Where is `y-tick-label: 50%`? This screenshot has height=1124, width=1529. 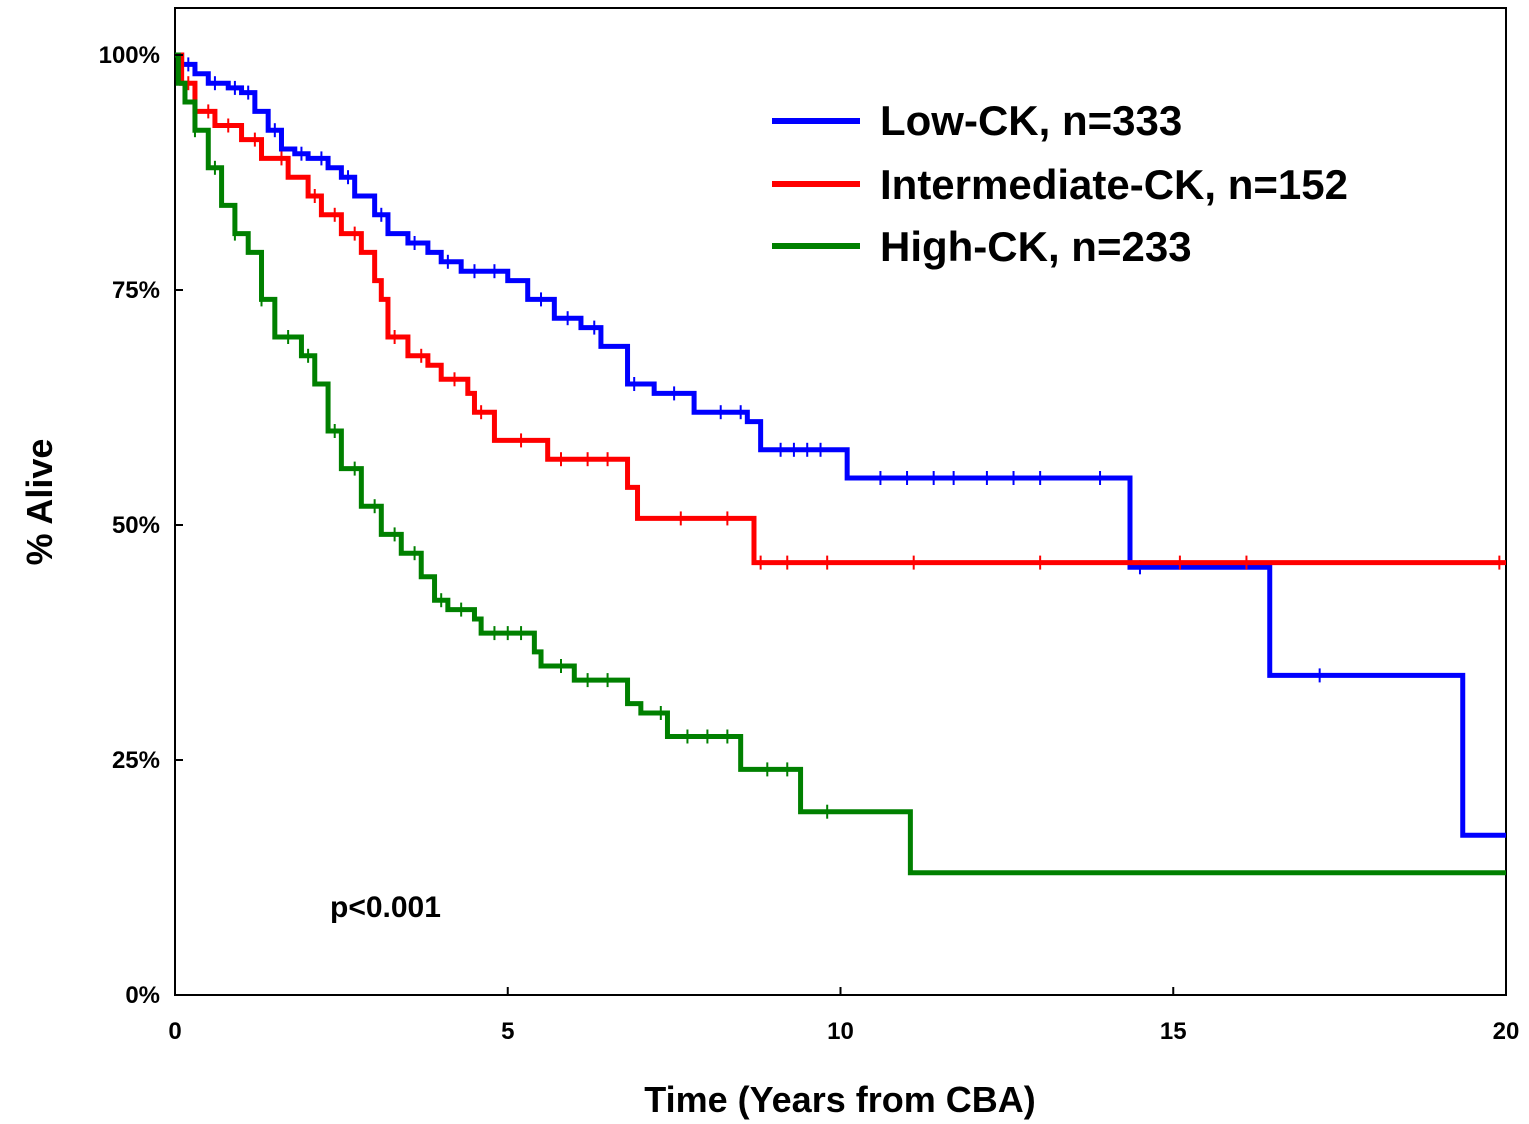
y-tick-label: 50% is located at coordinates (136, 525).